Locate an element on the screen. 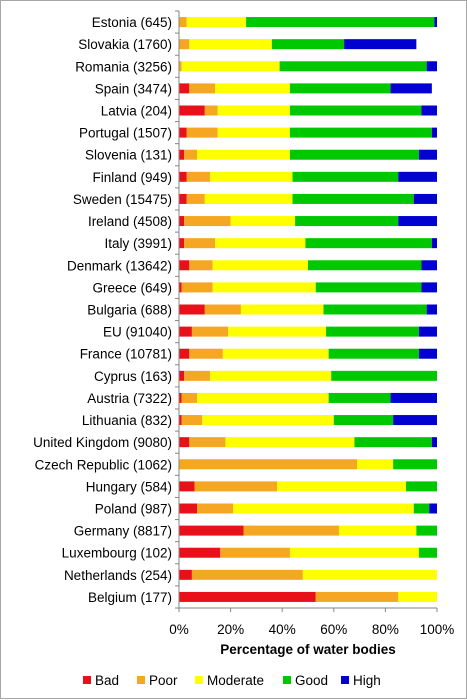  category-label: Netherlands (254) is located at coordinates (118, 575).